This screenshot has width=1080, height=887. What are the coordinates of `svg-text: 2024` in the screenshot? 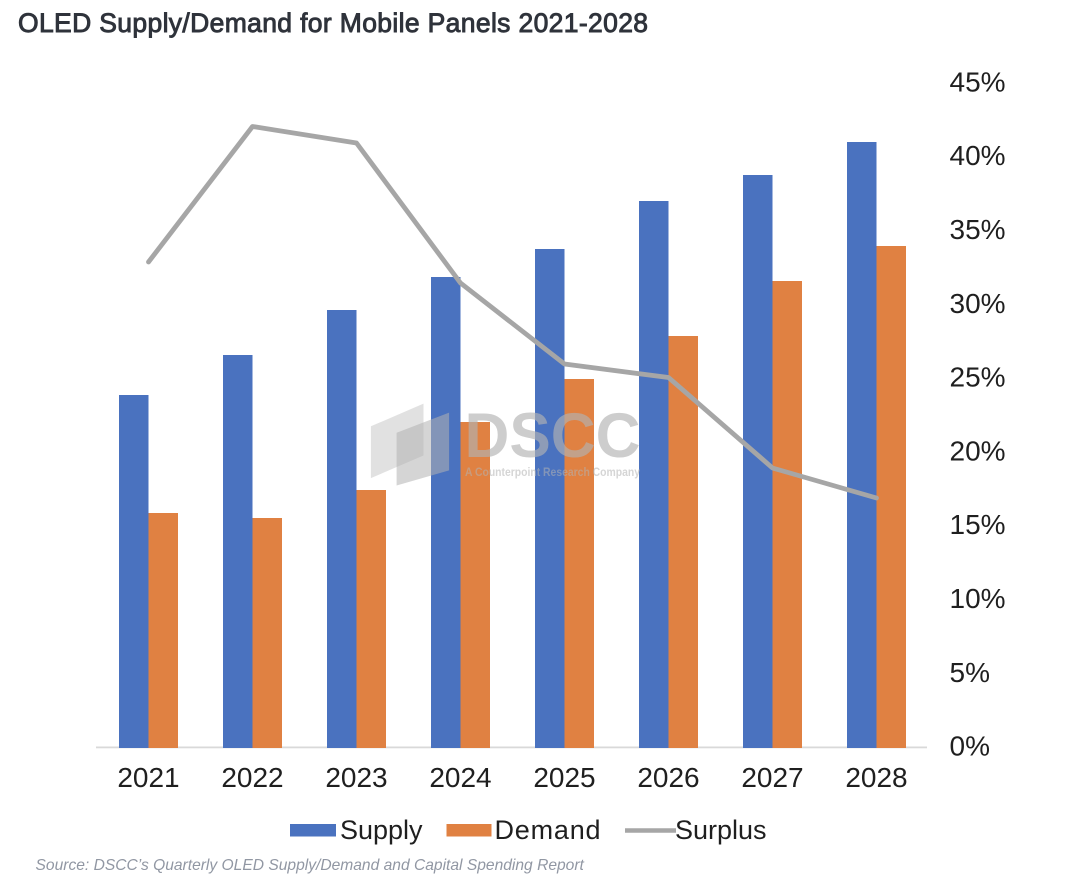 It's located at (460, 777).